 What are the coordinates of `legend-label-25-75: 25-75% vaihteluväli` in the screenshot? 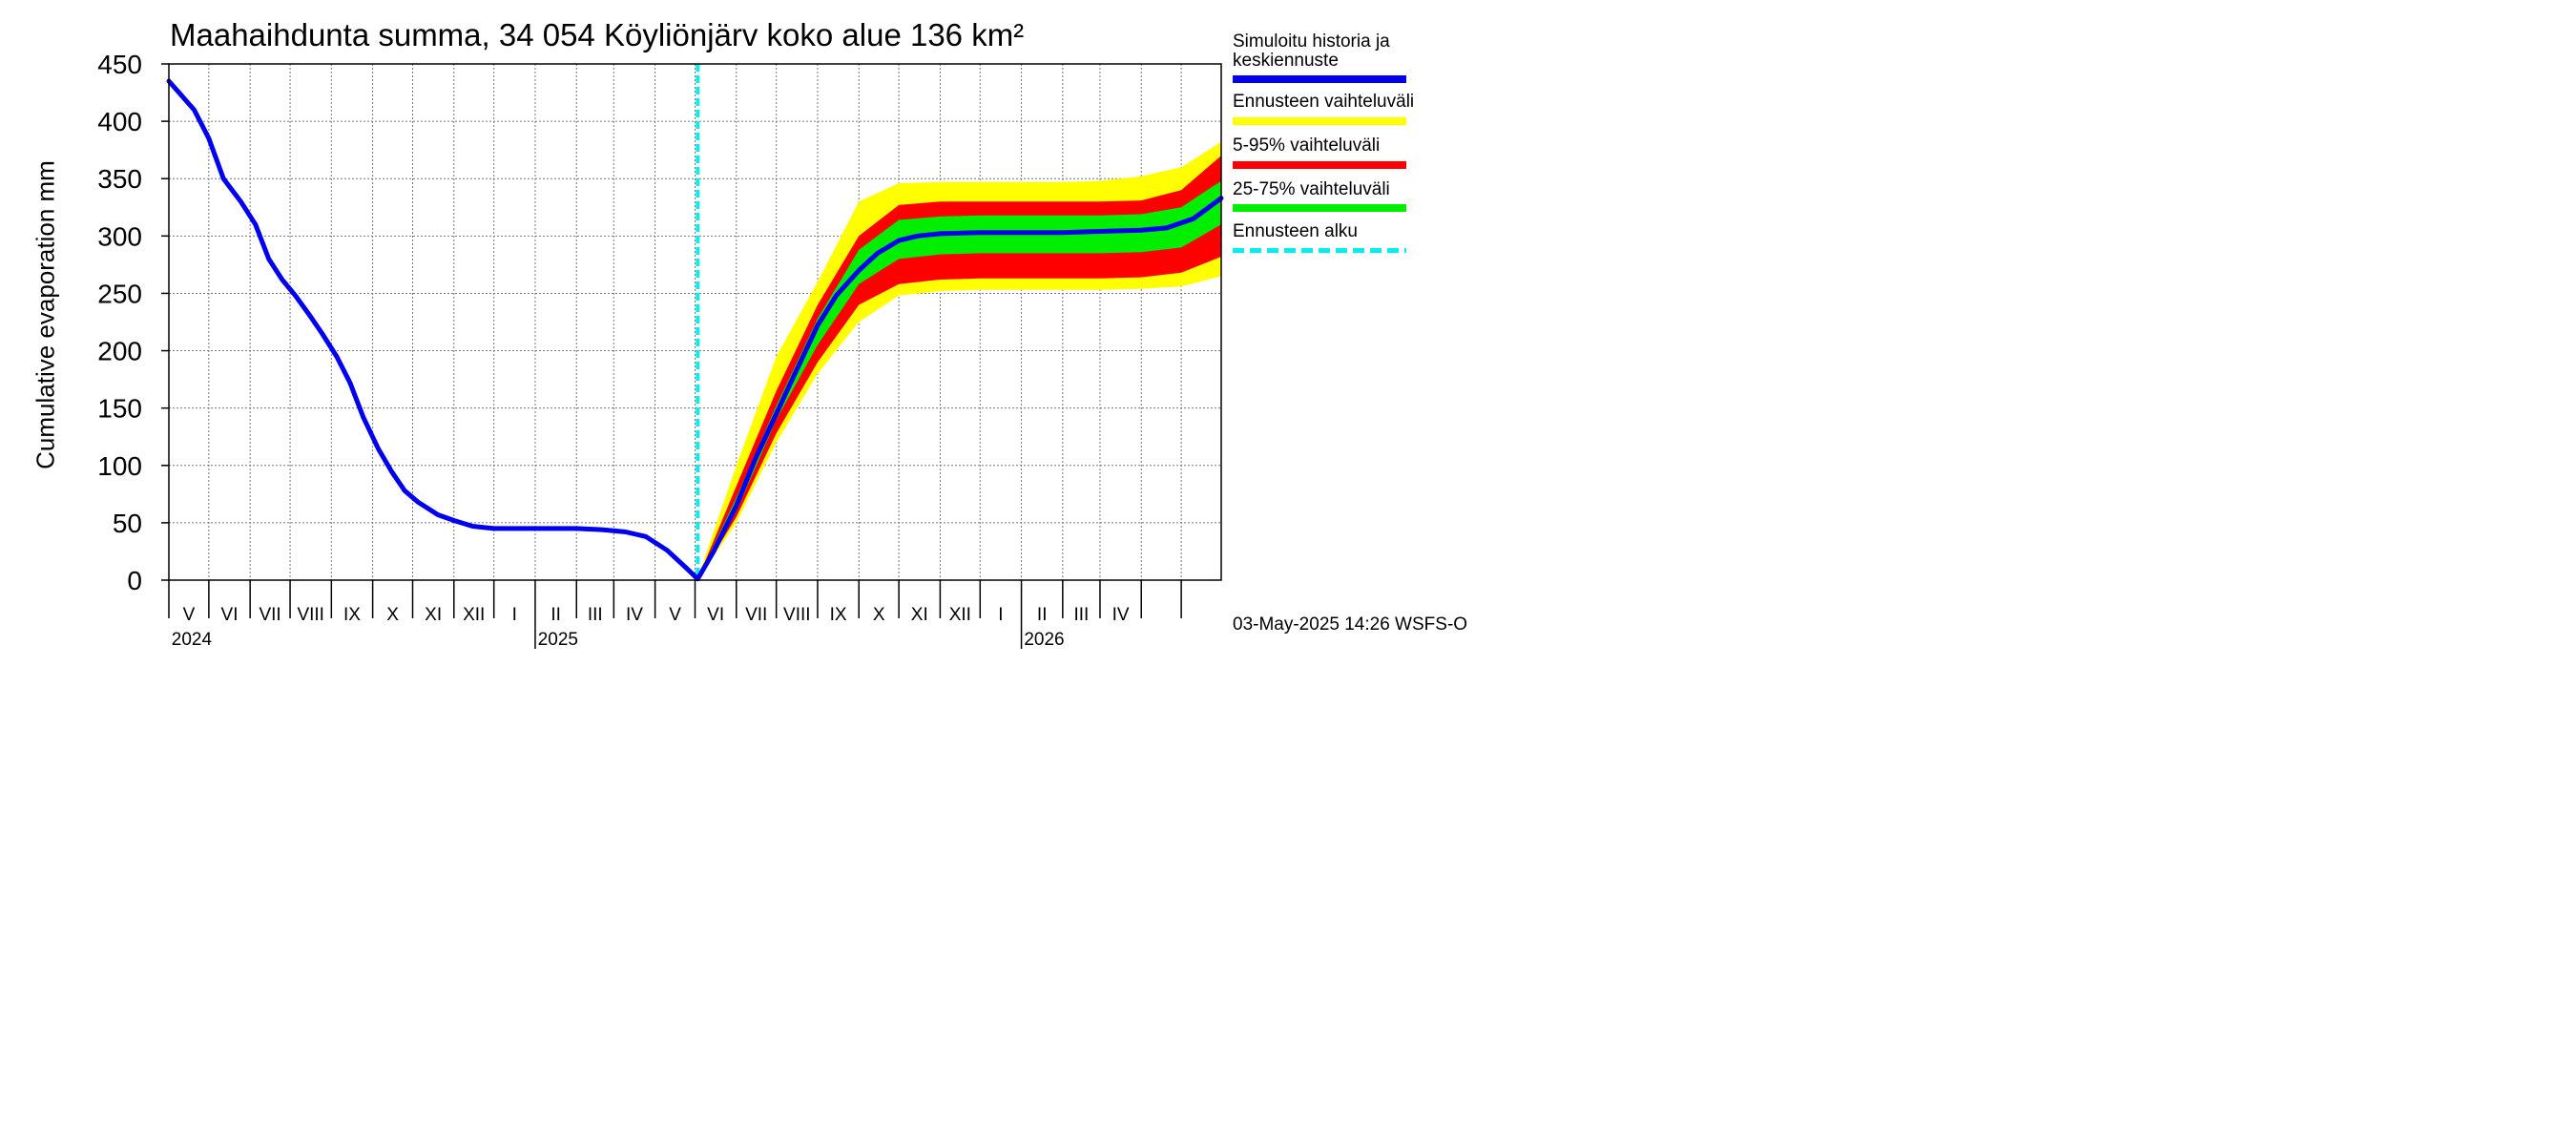 It's located at (1311, 189).